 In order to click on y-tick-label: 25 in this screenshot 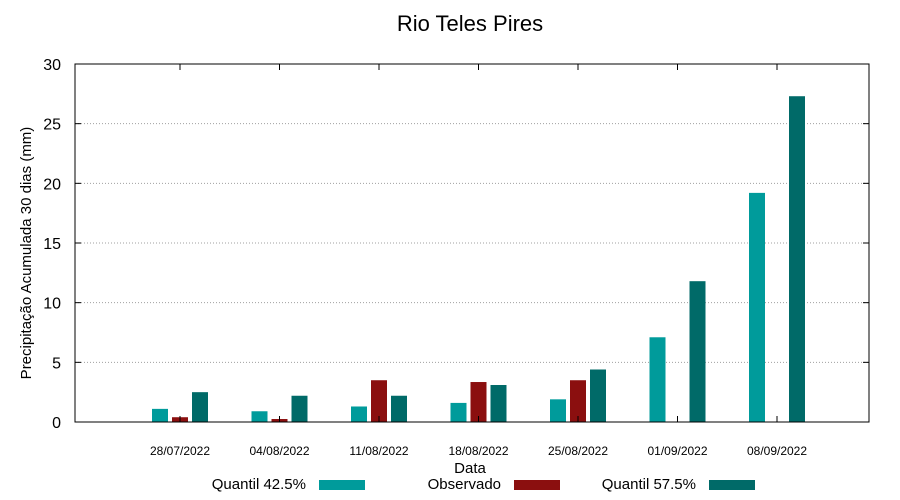, I will do `click(52, 125)`.